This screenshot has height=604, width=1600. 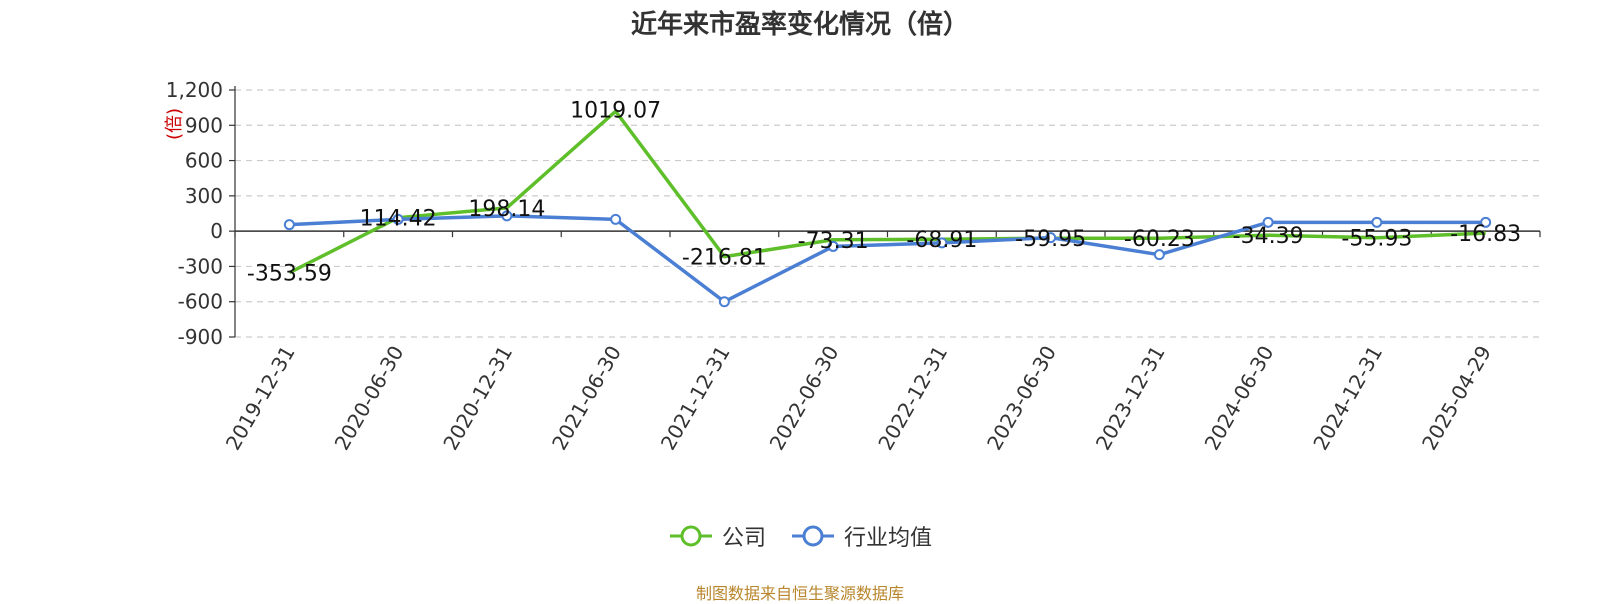 I want to click on x-tick-label: 2023-12-31, so click(x=1130, y=398).